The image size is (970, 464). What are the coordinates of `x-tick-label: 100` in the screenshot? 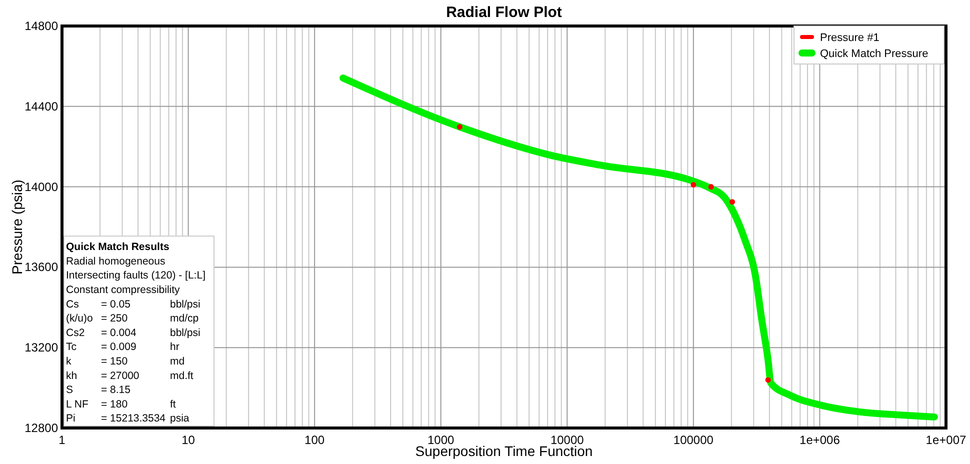 It's located at (314, 440).